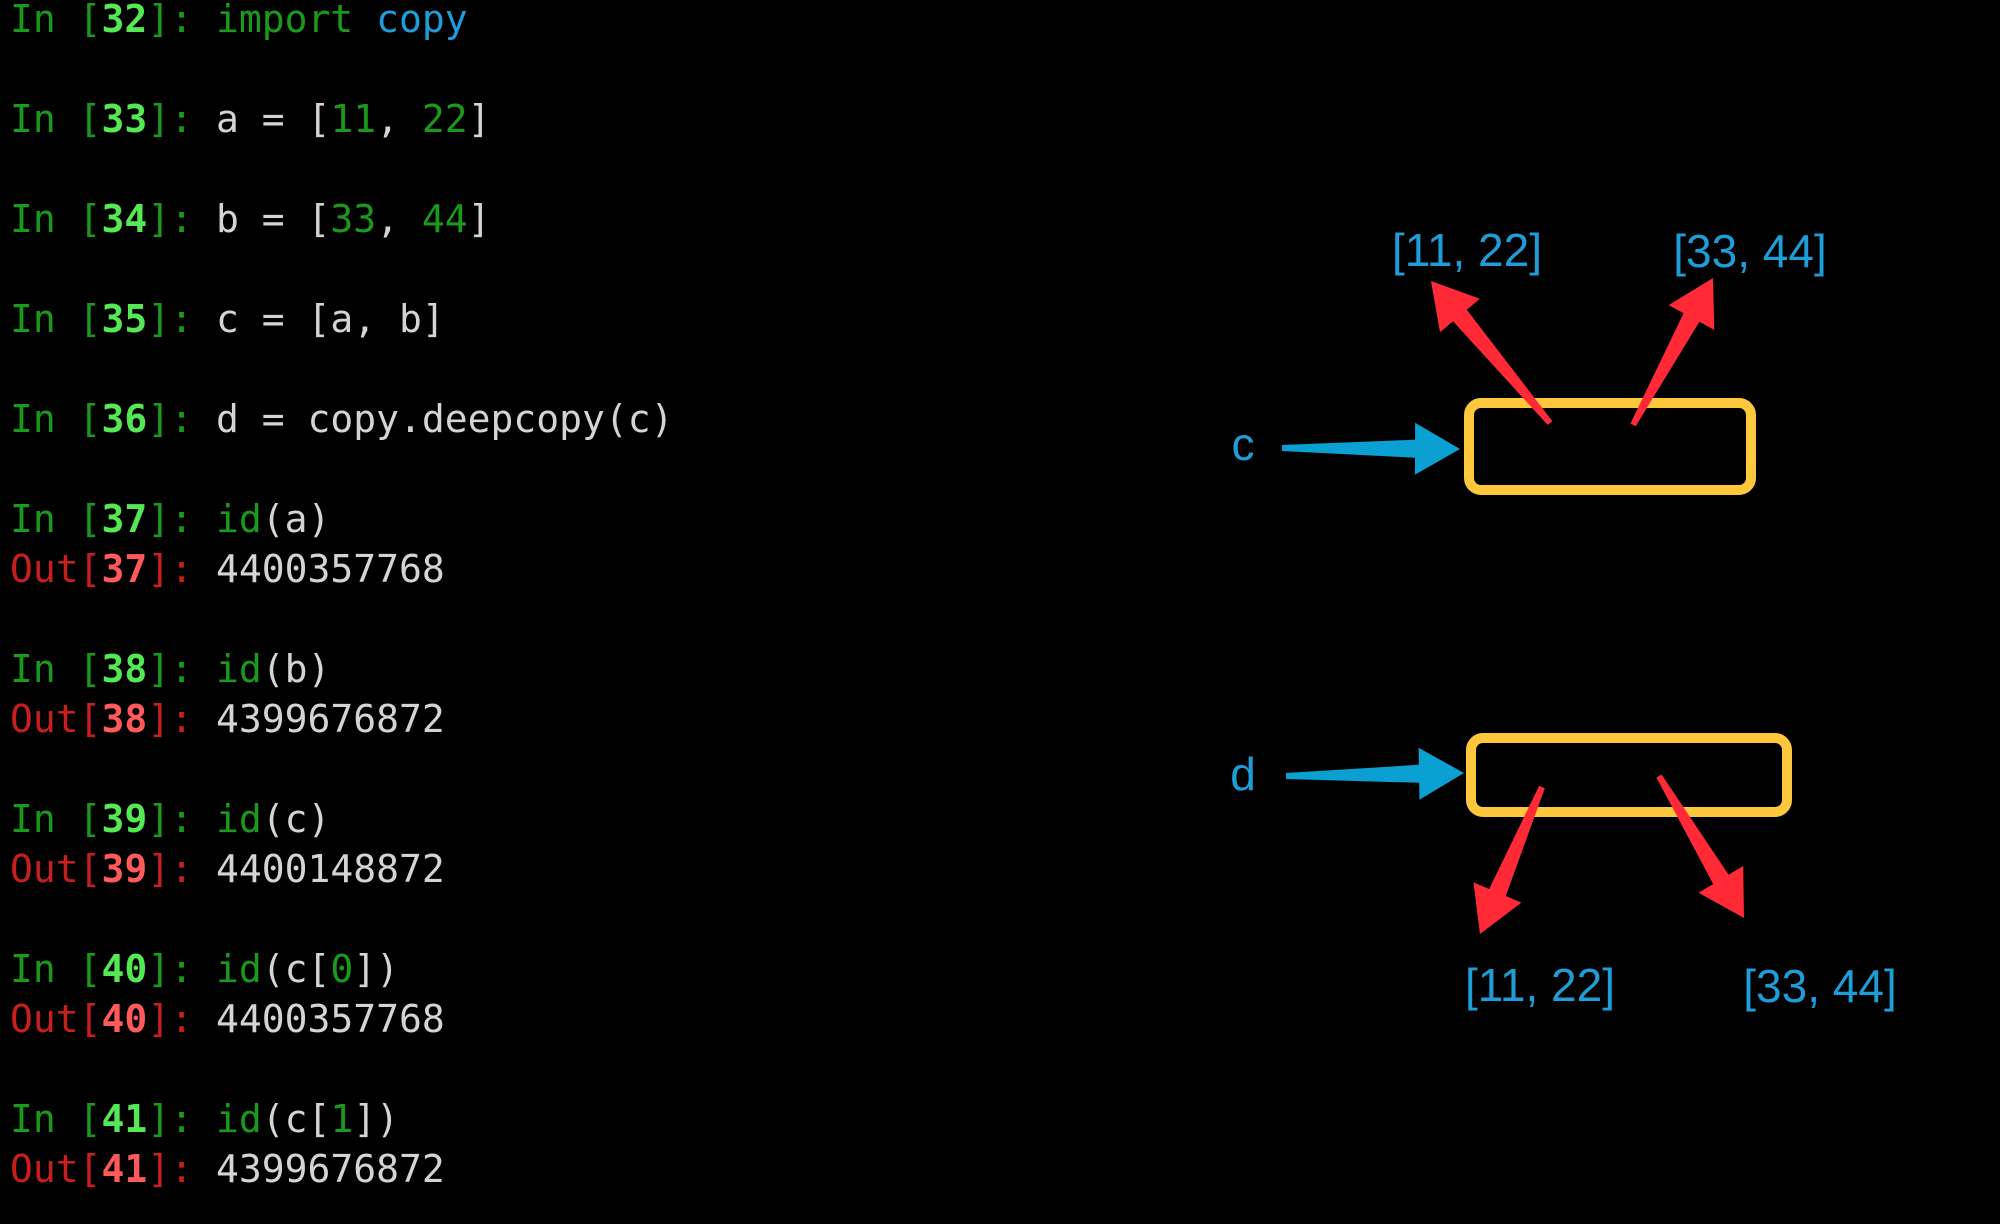 This screenshot has height=1224, width=2000. Describe the element at coordinates (330, 319) in the screenshot. I see `code-token: c = [a, b]` at that location.